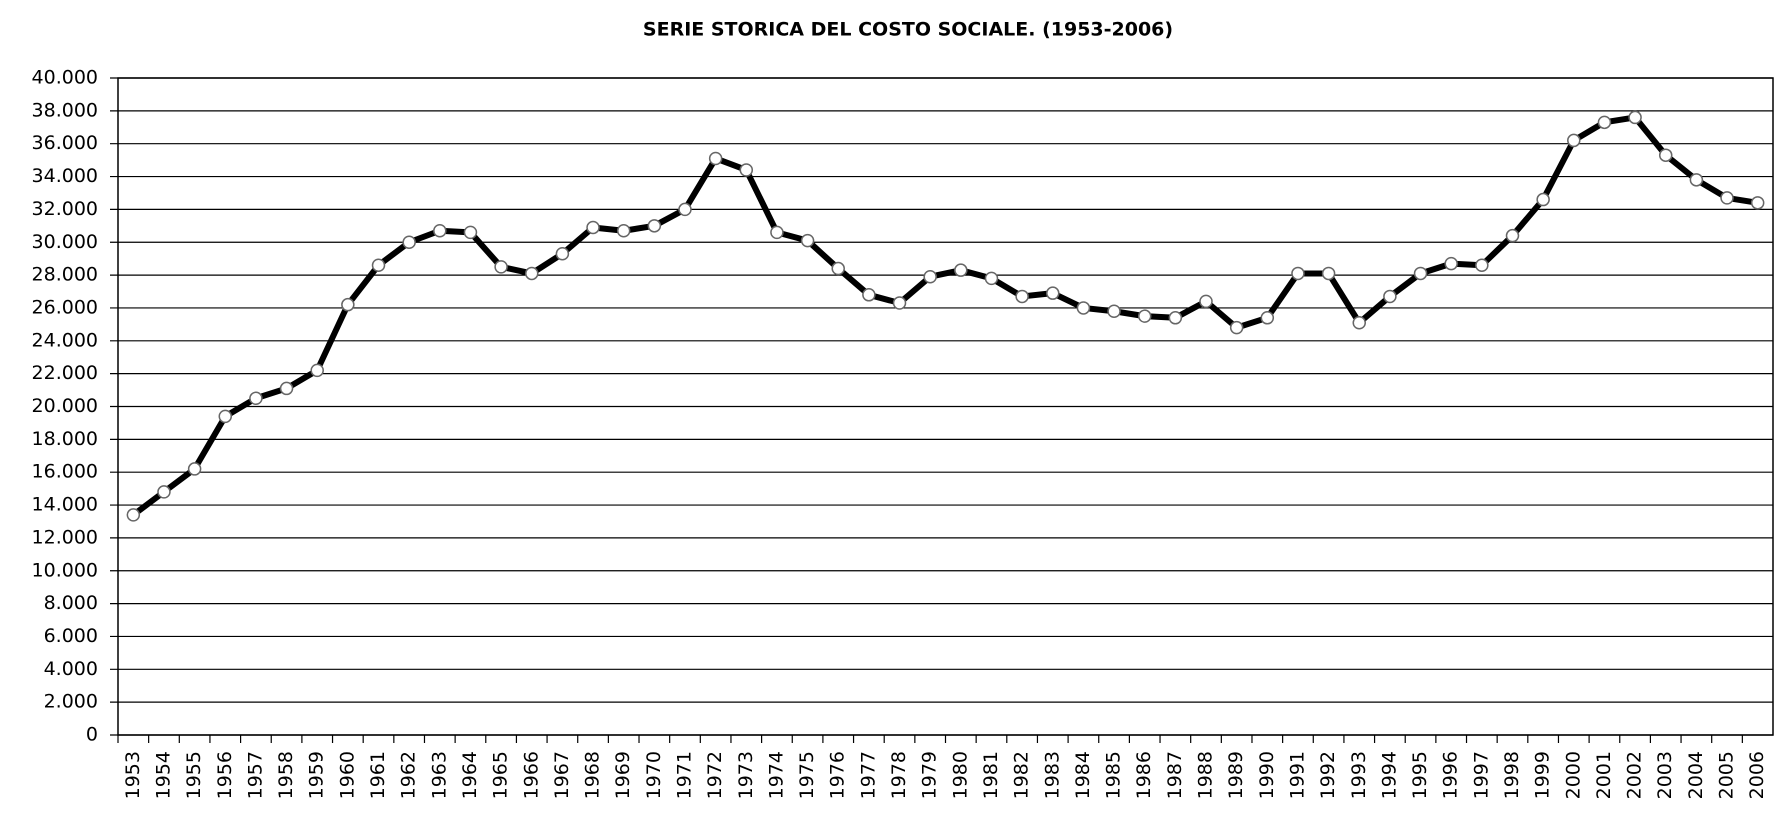 The width and height of the screenshot is (1786, 834). Describe the element at coordinates (65, 373) in the screenshot. I see `y-tick-label: 22.000` at that location.